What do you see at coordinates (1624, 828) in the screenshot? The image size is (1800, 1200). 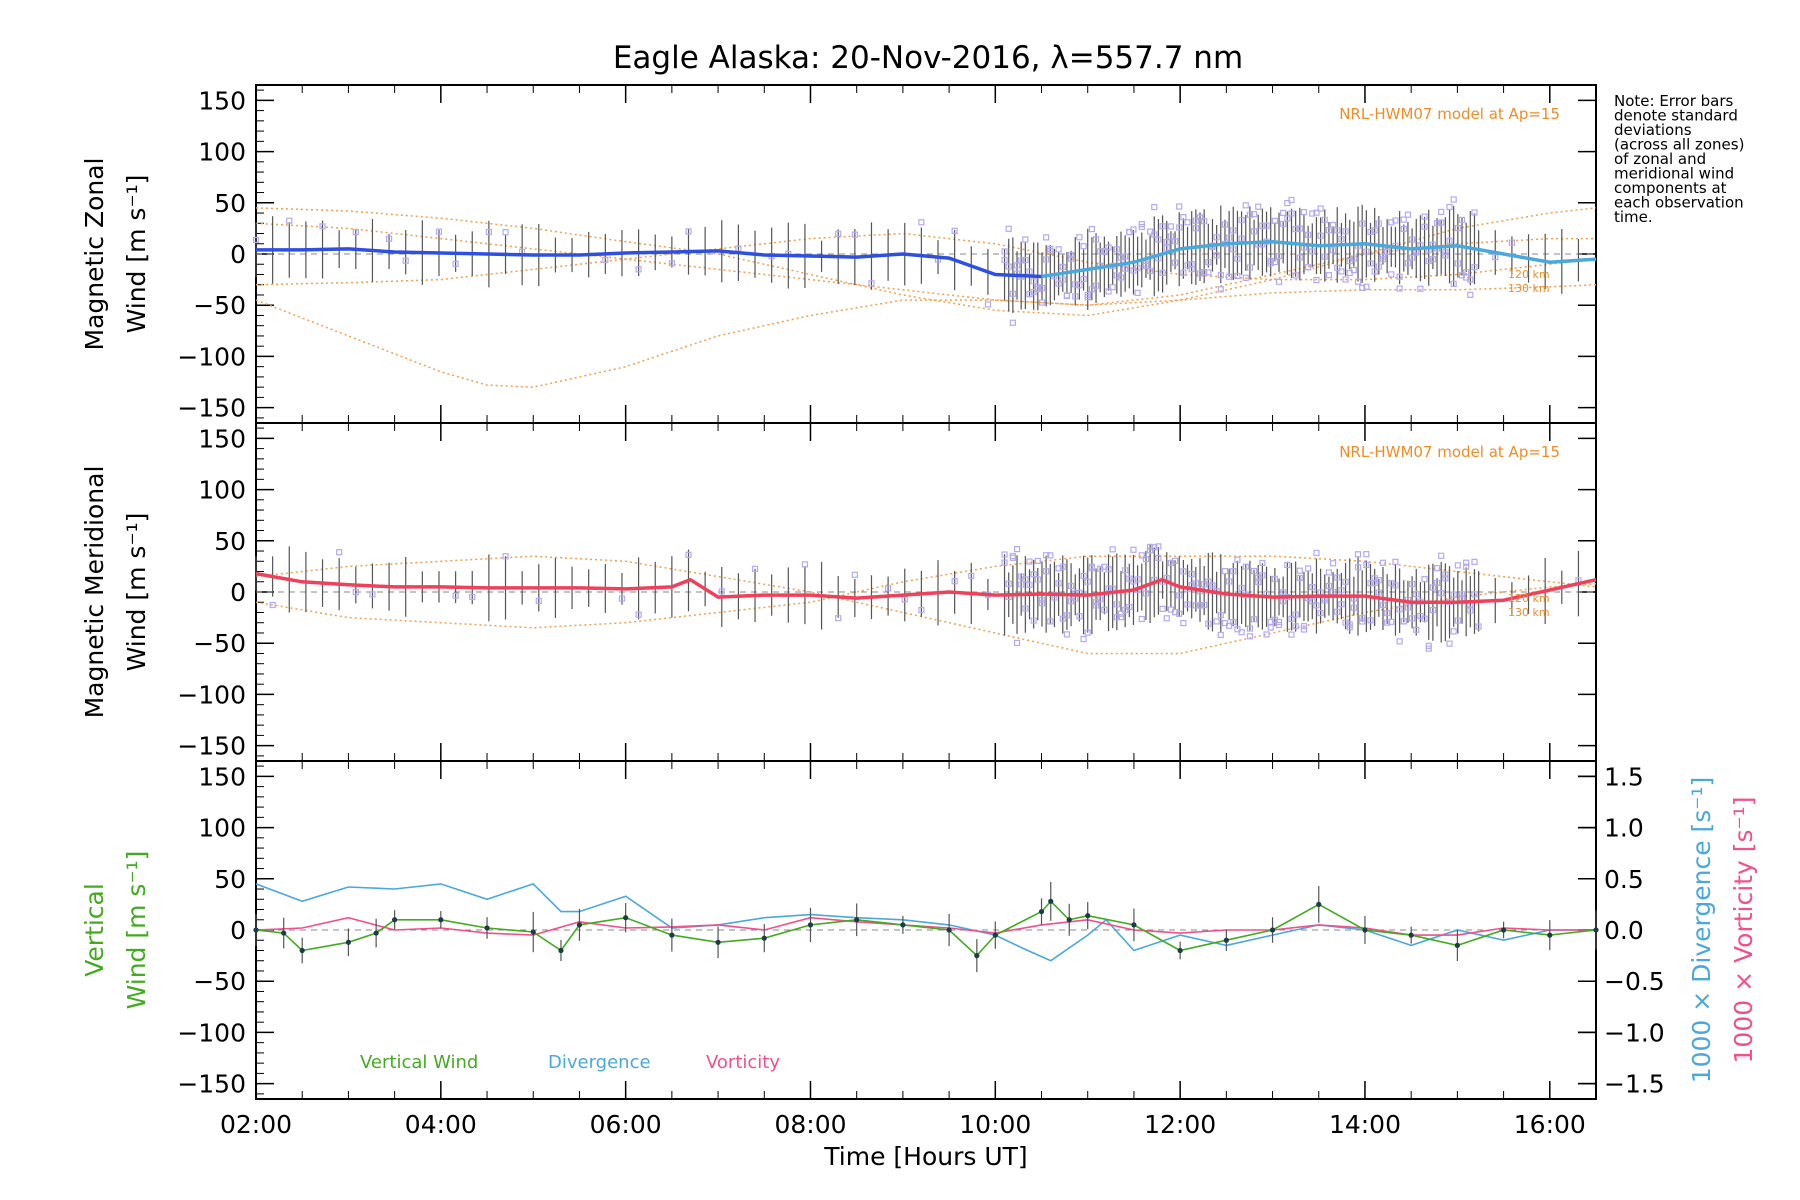 I see `right-y-tick-label: 1.0` at bounding box center [1624, 828].